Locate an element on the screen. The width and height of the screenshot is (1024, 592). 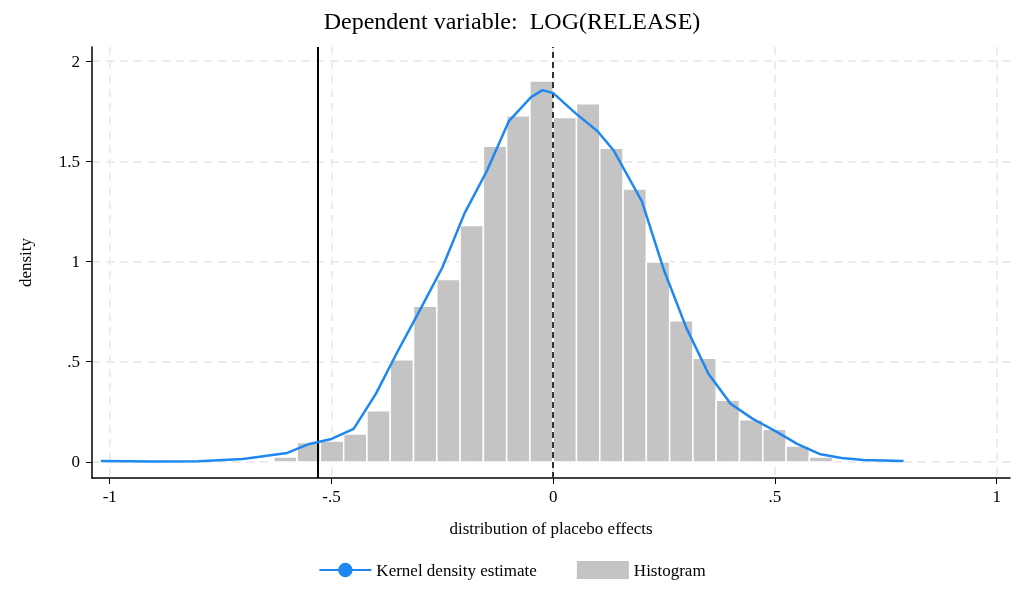
y-axis-title: density is located at coordinates (25, 262).